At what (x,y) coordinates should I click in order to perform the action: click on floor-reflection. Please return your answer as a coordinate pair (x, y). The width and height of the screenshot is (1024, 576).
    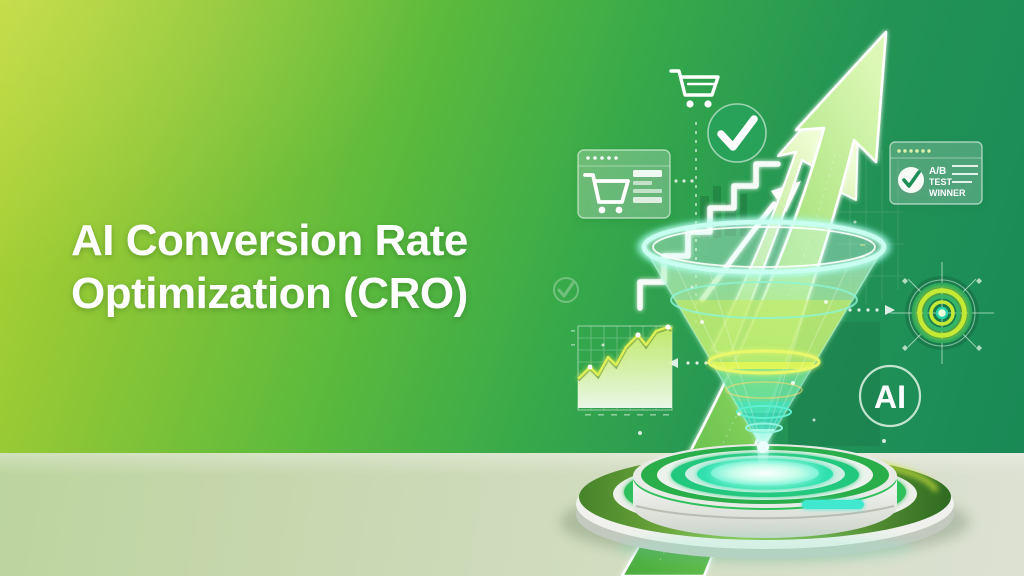
    Looking at the image, I should click on (765, 548).